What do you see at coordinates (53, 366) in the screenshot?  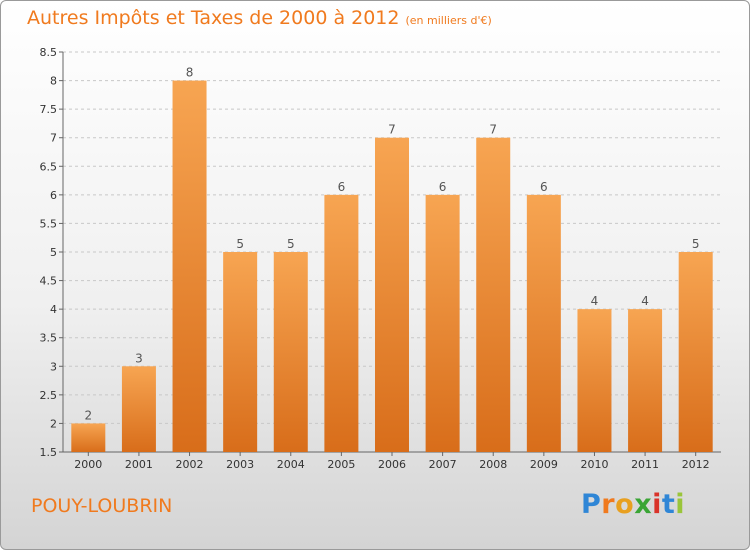 I see `y-tick-label: 3` at bounding box center [53, 366].